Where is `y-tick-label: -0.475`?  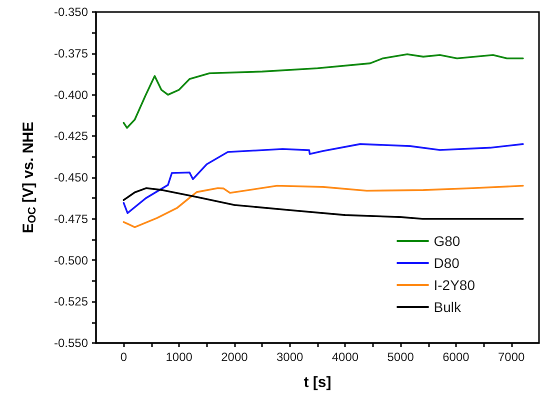
y-tick-label: -0.475 is located at coordinates (71, 219).